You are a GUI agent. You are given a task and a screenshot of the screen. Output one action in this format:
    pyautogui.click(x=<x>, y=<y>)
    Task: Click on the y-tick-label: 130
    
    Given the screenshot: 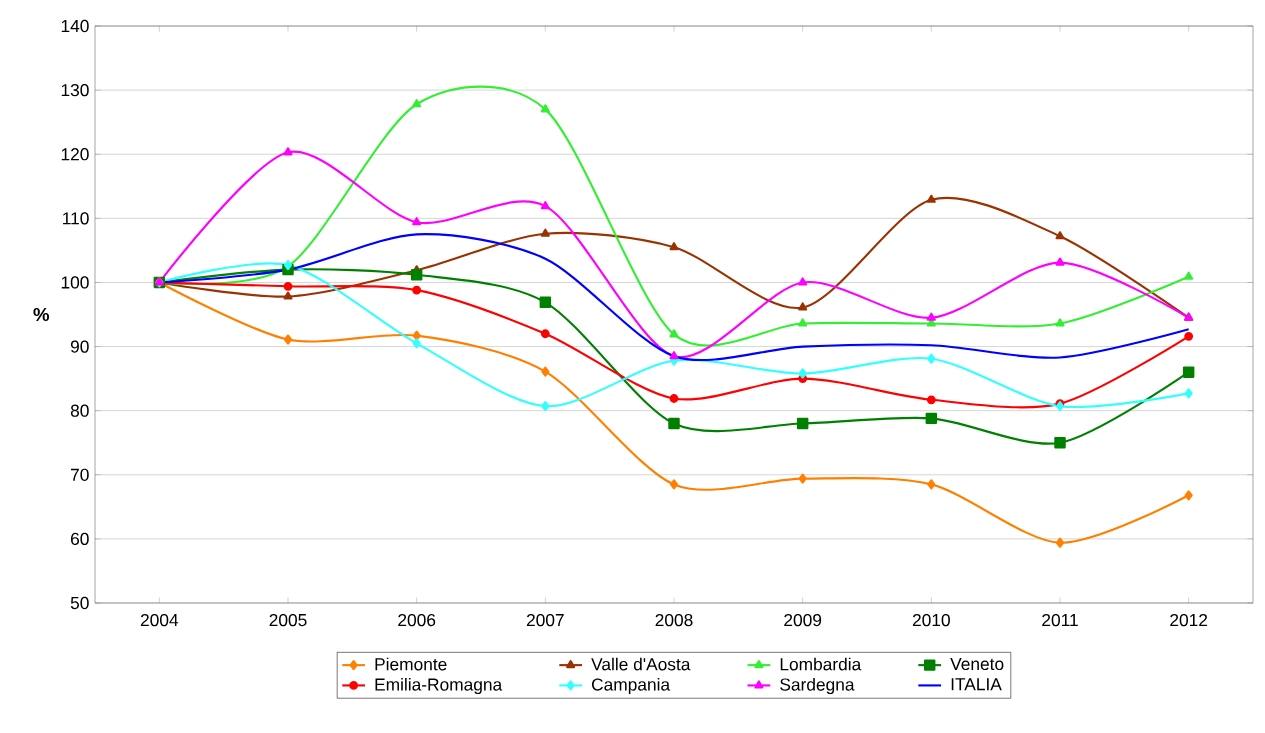 What is the action you would take?
    pyautogui.click(x=75, y=90)
    